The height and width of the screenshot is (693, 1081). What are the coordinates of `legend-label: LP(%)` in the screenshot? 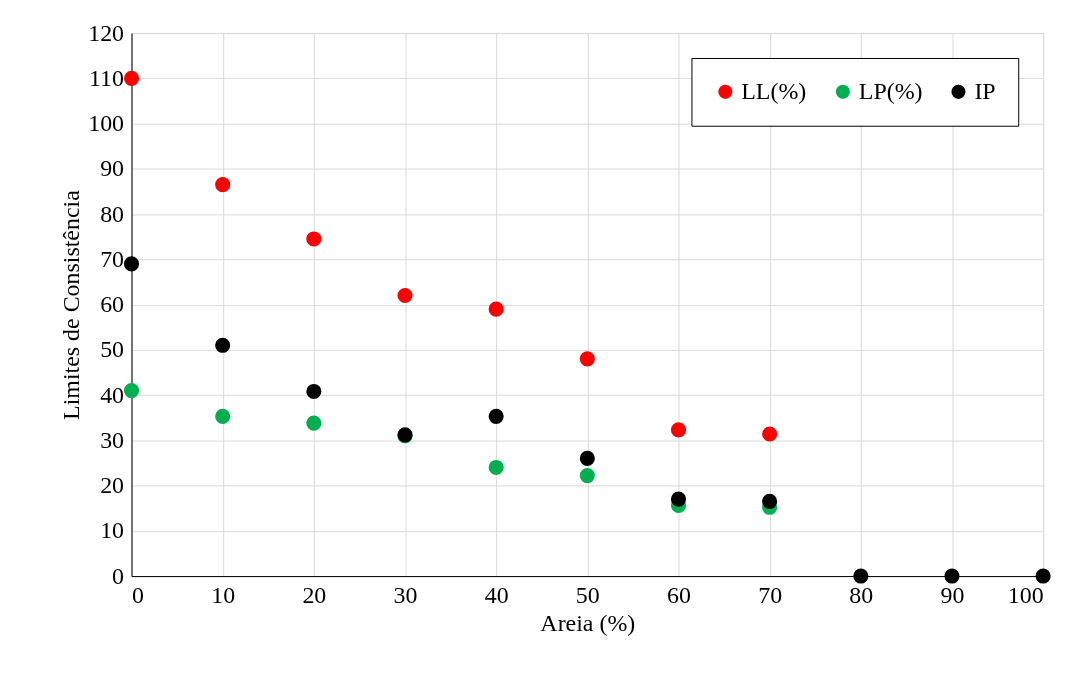 It's located at (890, 90).